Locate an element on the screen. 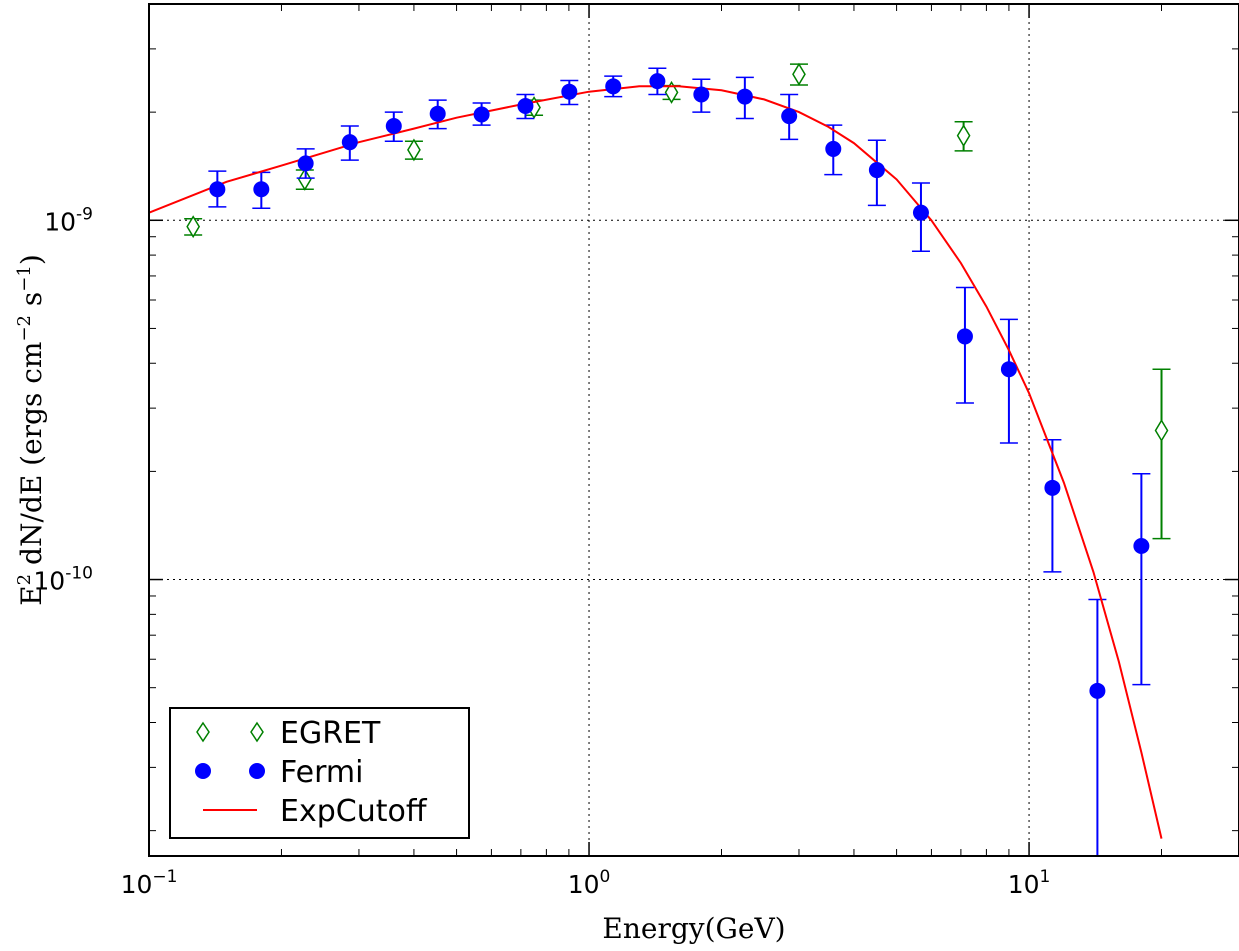 The image size is (1239, 951). legend-label: EGRET is located at coordinates (330, 733).